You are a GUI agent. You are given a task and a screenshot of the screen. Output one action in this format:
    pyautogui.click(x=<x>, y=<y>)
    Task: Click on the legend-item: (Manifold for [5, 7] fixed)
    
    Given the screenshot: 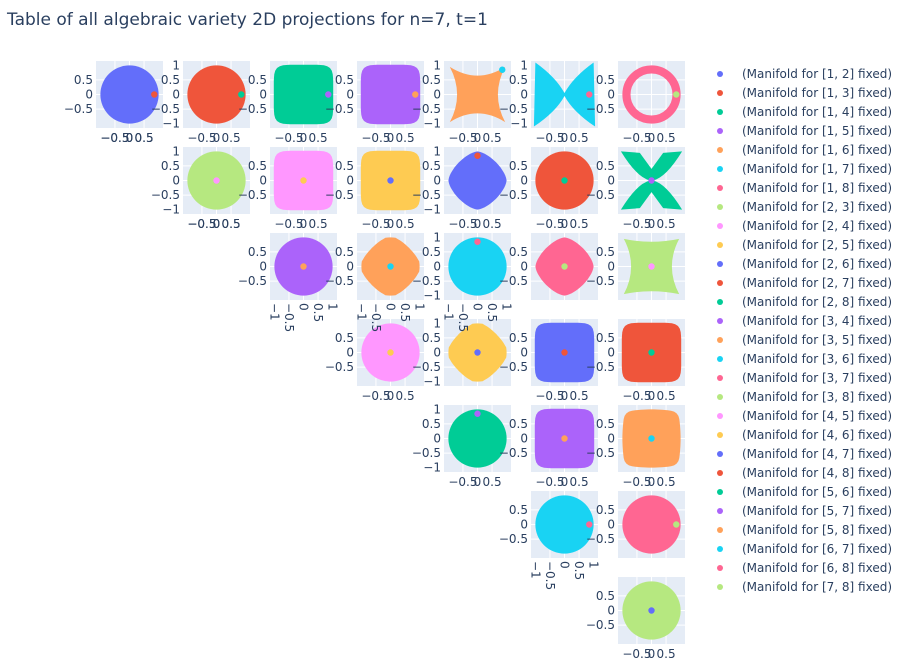 What is the action you would take?
    pyautogui.click(x=800, y=510)
    